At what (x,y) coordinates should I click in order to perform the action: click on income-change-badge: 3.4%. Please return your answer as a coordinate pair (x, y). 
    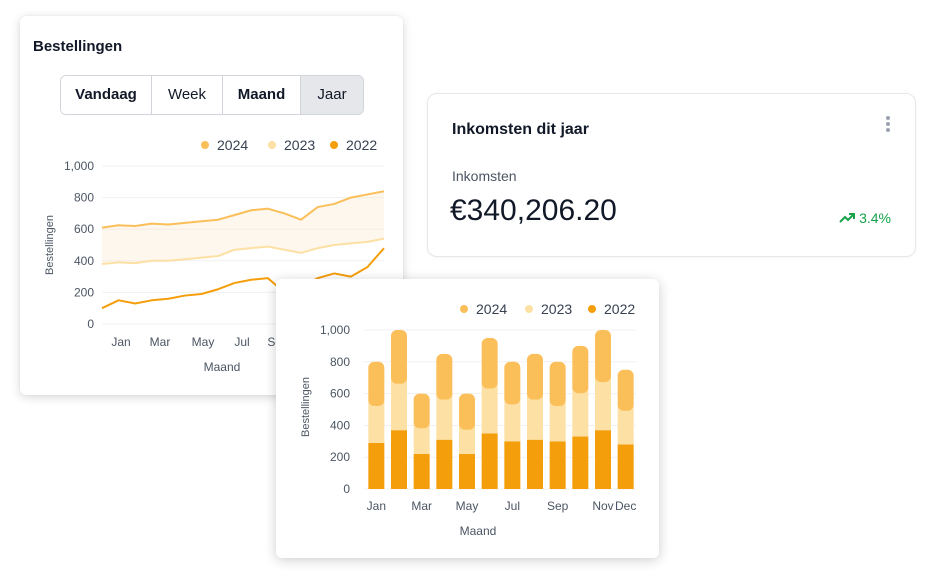
    Looking at the image, I should click on (865, 218).